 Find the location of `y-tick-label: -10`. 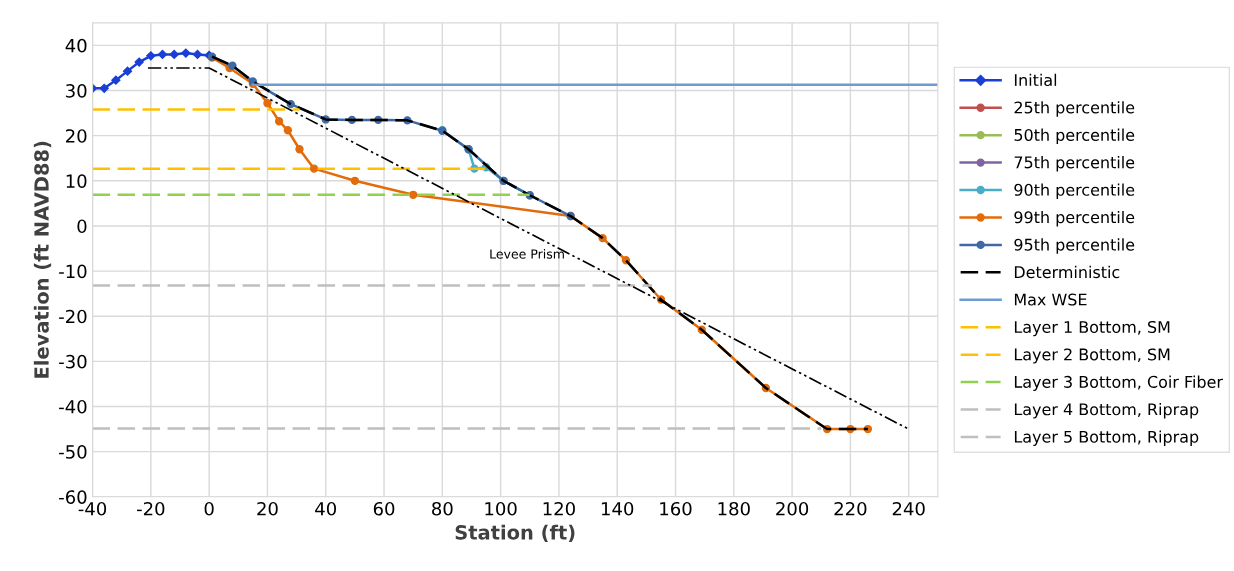

y-tick-label: -10 is located at coordinates (73, 271).